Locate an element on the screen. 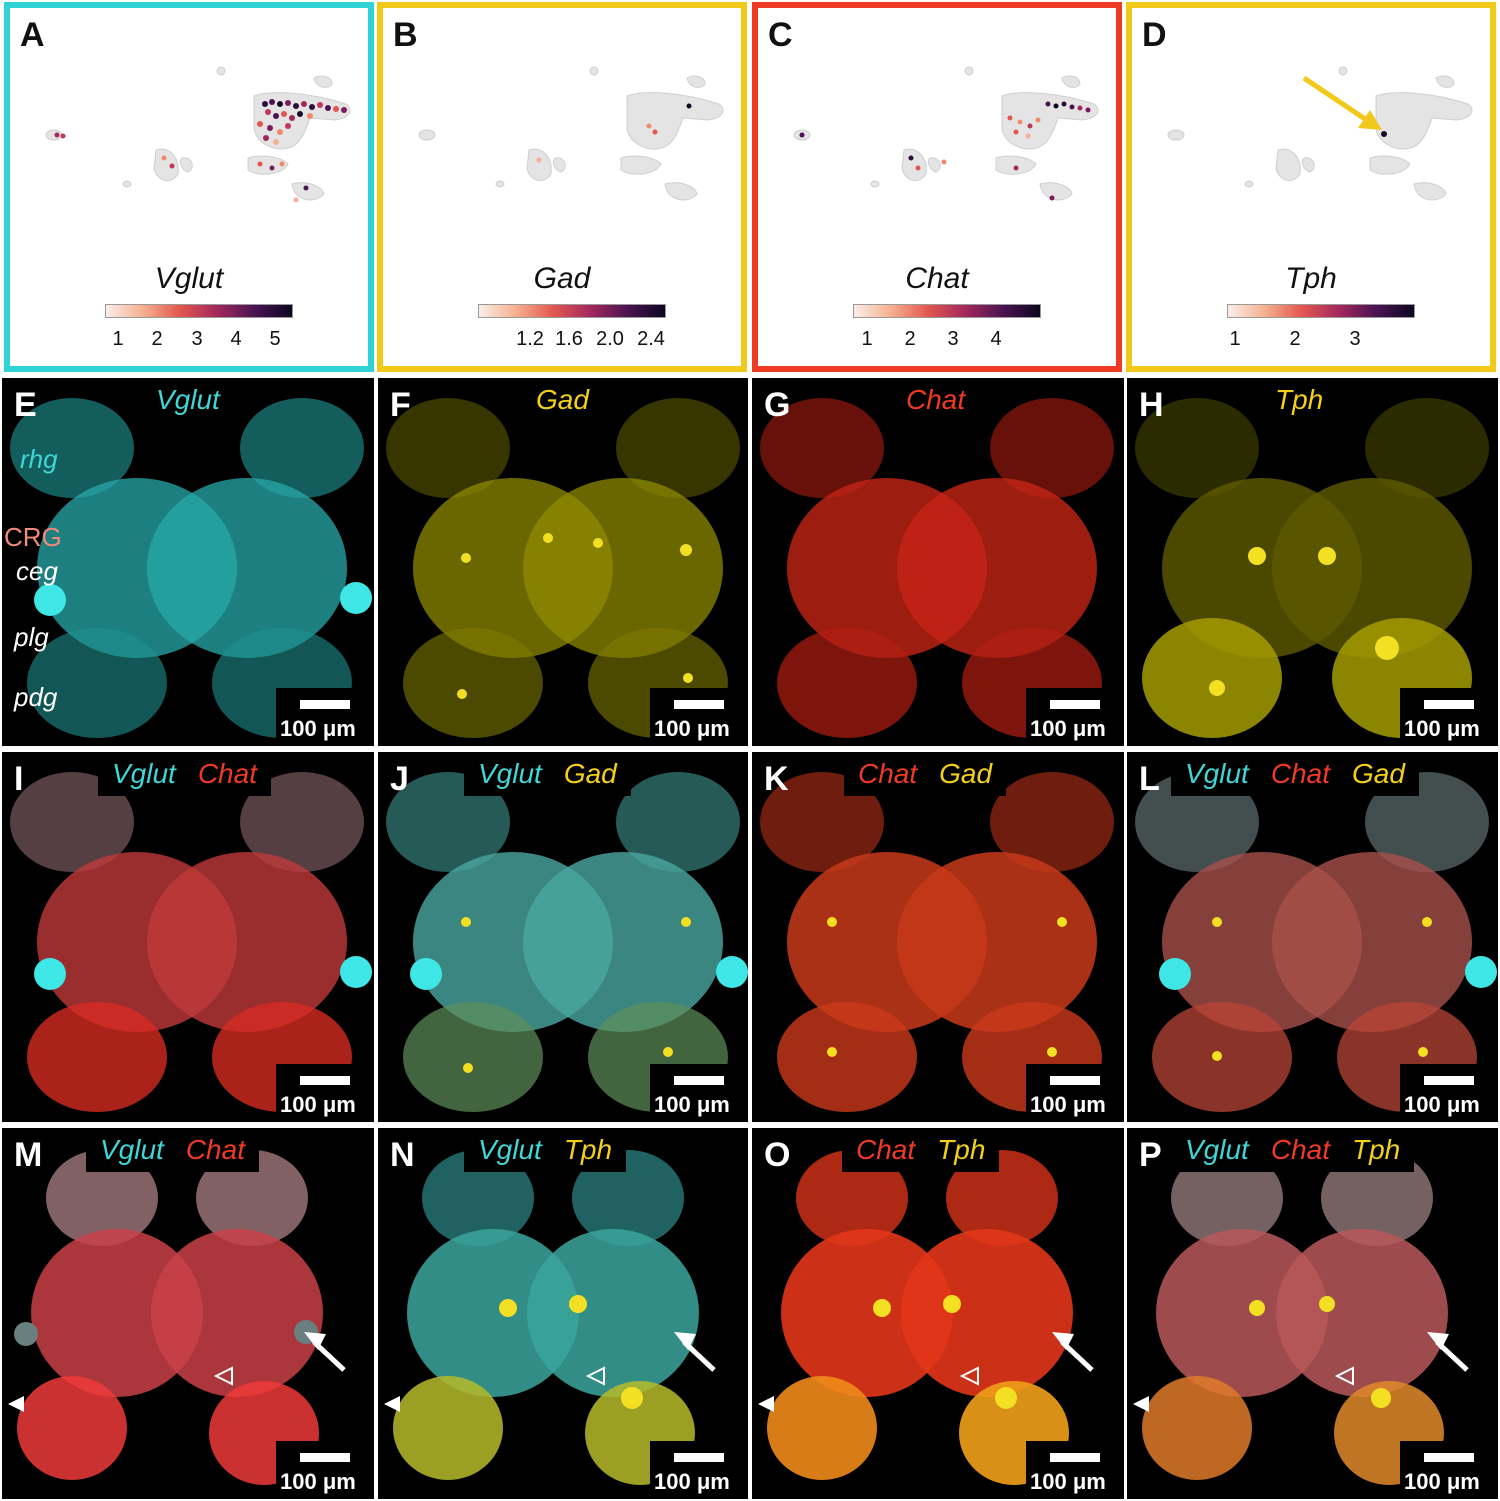 The height and width of the screenshot is (1501, 1500). gene-title: Tph is located at coordinates (1311, 278).